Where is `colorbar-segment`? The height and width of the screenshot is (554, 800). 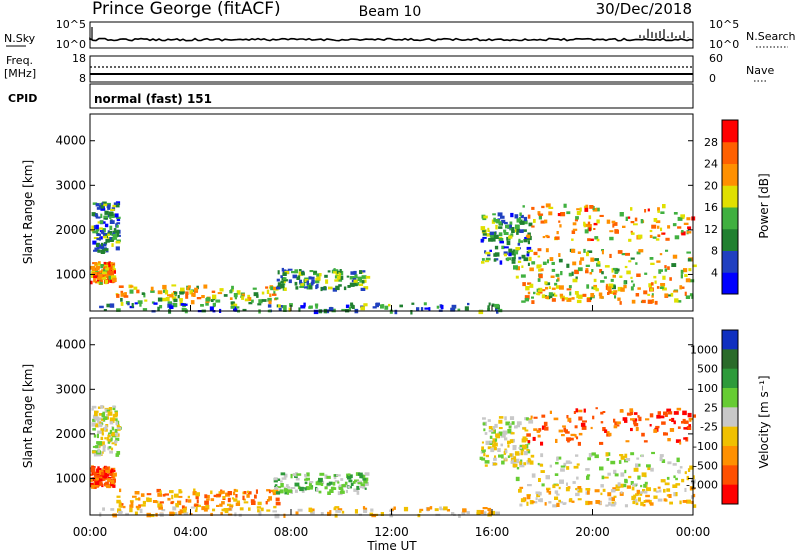 colorbar-segment is located at coordinates (730, 152).